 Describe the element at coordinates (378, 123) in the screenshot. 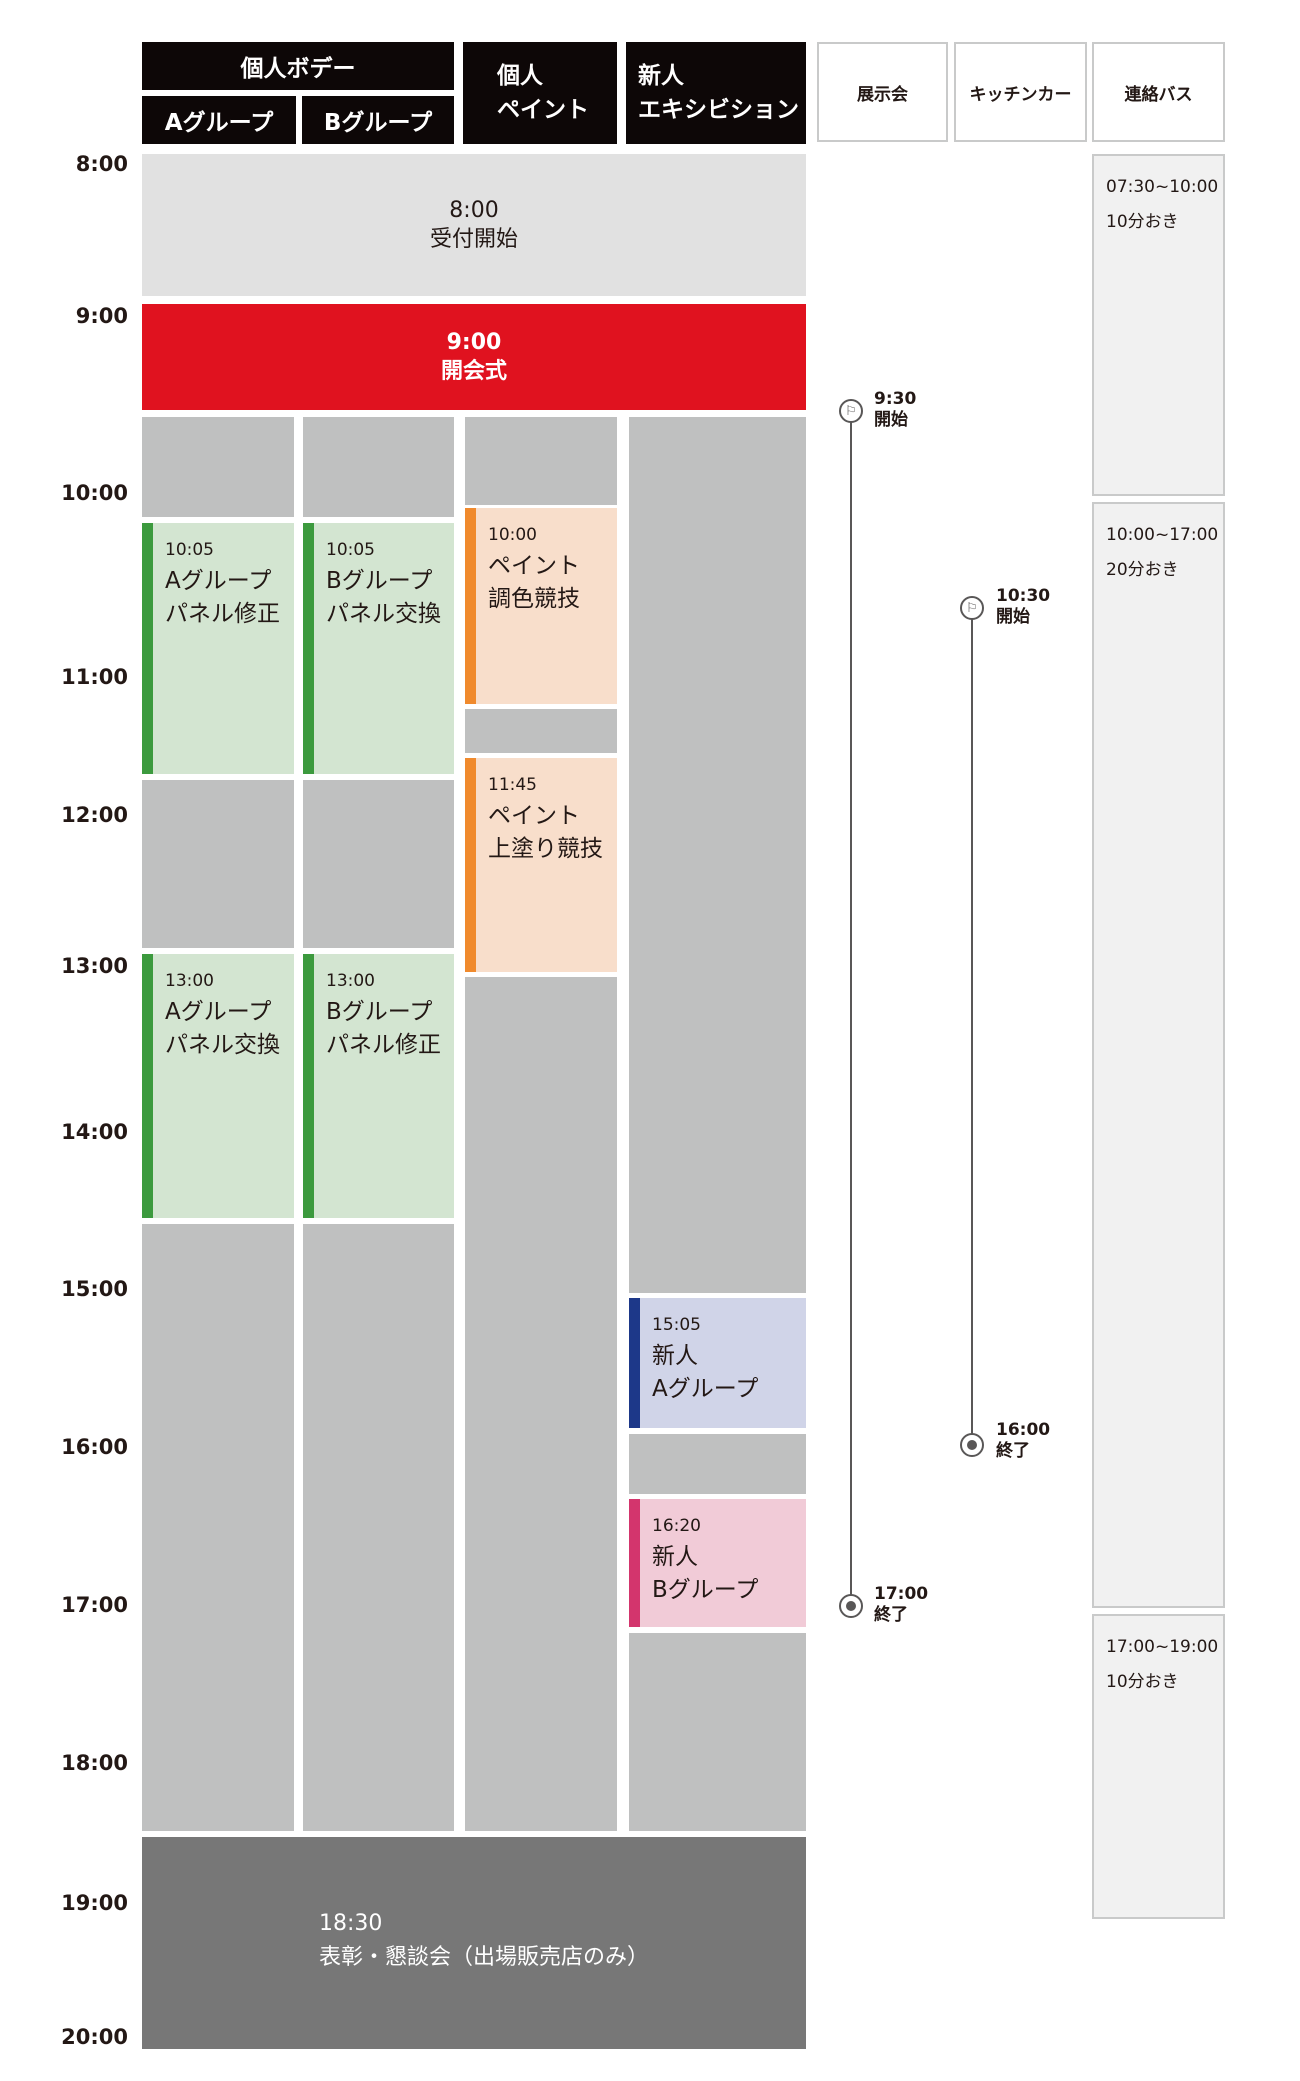

I see `header-b-group-label: Bグループ` at that location.